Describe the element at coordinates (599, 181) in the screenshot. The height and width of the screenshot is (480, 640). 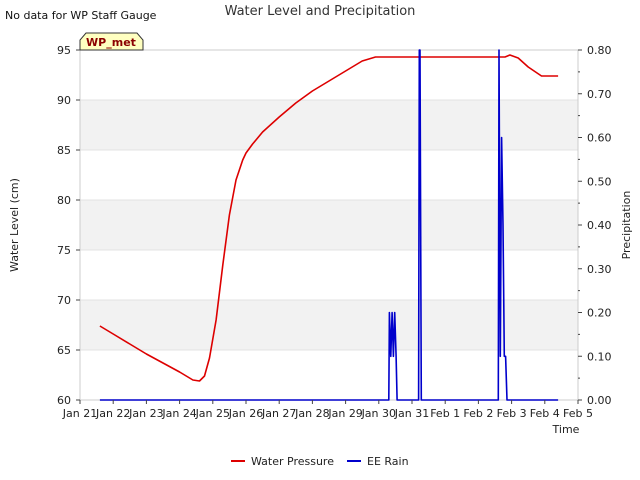
I see `y-right-tick-label: 0.50` at that location.